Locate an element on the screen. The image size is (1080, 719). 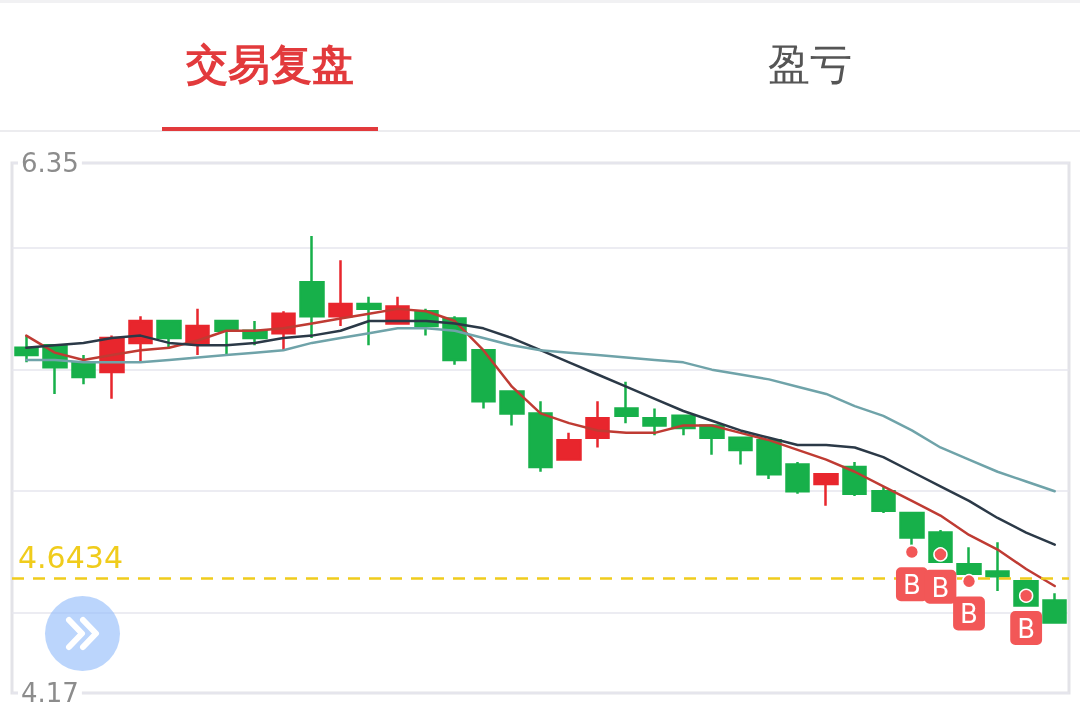
y-tick-label: 6.35 is located at coordinates (50, 163).